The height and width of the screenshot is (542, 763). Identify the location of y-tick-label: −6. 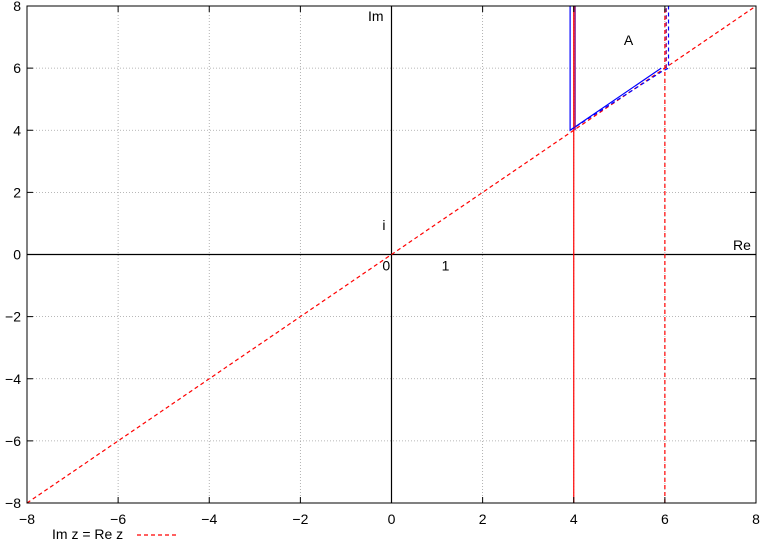
(13, 441).